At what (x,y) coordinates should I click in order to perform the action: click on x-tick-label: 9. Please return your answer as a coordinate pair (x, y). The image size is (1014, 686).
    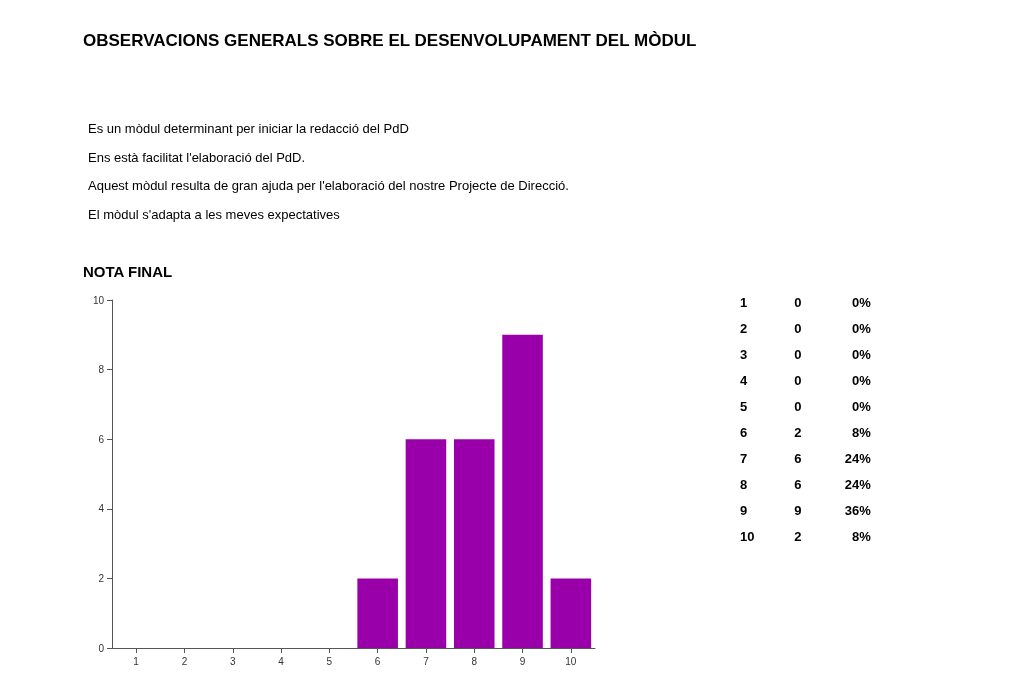
    Looking at the image, I should click on (522, 661).